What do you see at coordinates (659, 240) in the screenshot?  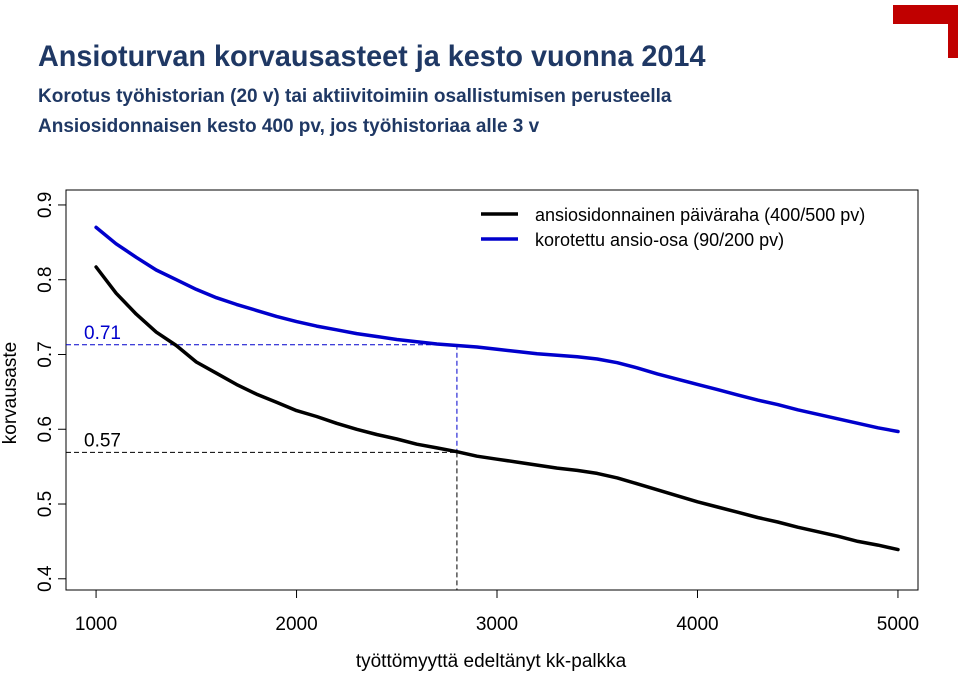 I see `legend-label: korotettu ansio-osa (90/200 pv)` at bounding box center [659, 240].